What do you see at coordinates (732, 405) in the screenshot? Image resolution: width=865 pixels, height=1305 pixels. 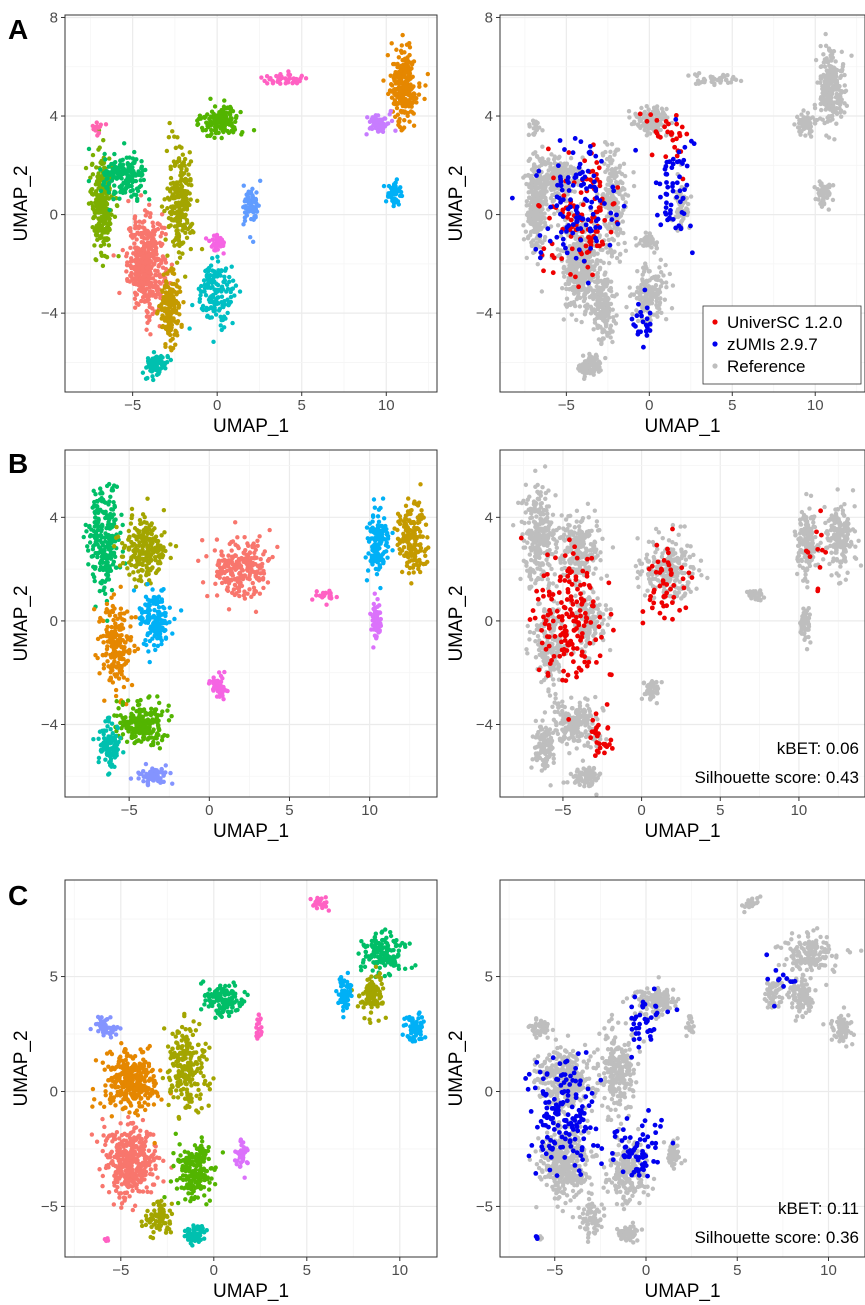 I see `x-tick-label: 5` at bounding box center [732, 405].